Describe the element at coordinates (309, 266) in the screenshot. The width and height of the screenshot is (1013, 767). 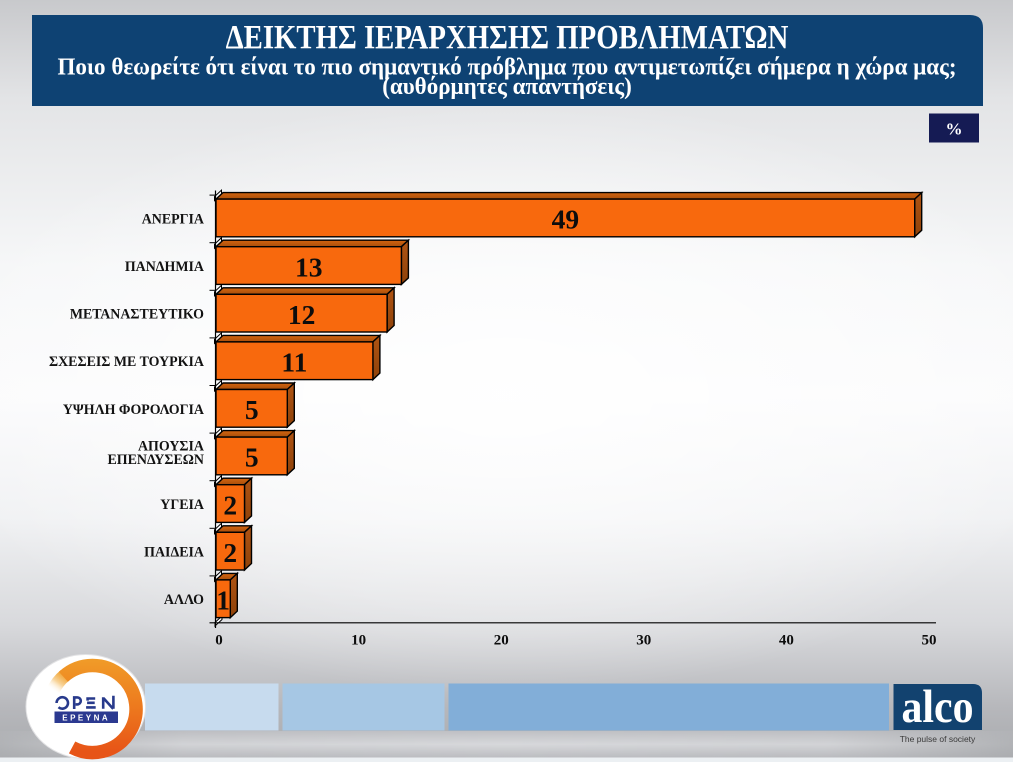
I see `svg-text: 13` at that location.